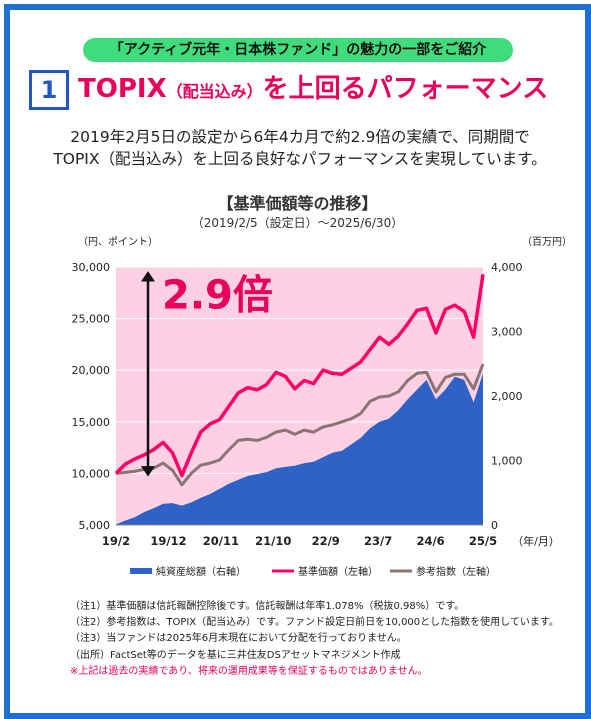  Describe the element at coordinates (494, 525) in the screenshot. I see `y-tick-right: 0` at that location.